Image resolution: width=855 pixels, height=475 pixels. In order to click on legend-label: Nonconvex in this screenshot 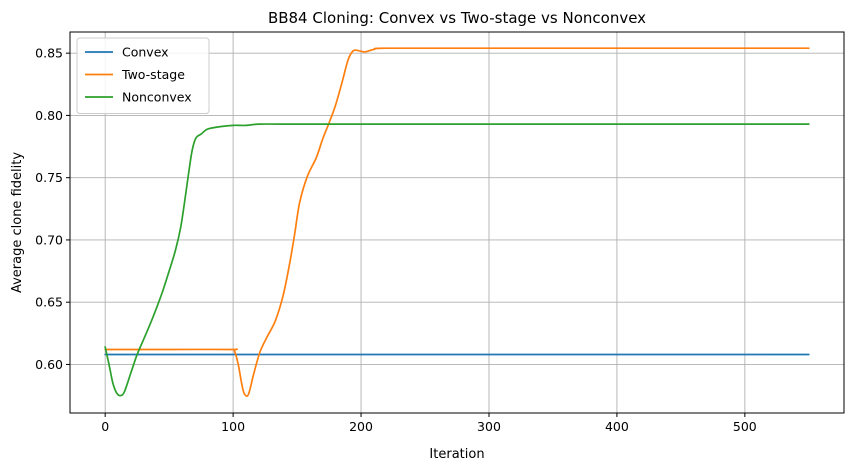, I will do `click(157, 97)`.